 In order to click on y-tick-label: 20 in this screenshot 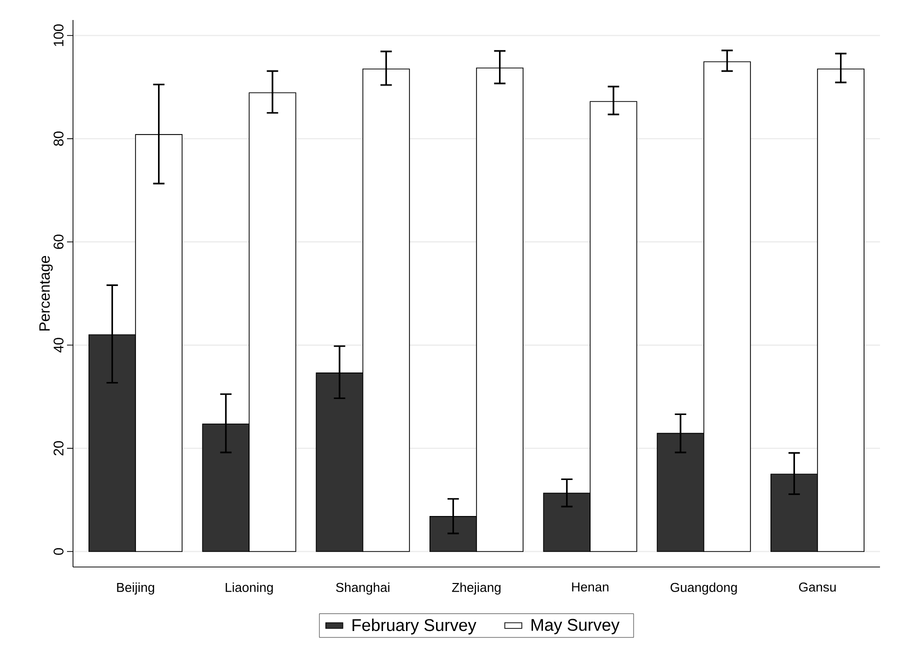, I will do `click(59, 448)`.